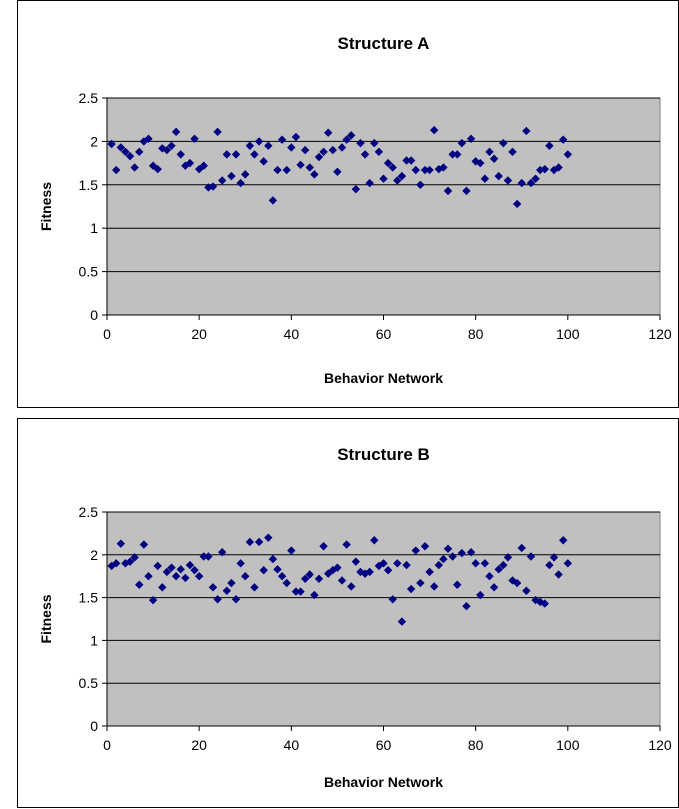 This screenshot has height=809, width=679. What do you see at coordinates (476, 334) in the screenshot?
I see `x-tick-label: 80` at bounding box center [476, 334].